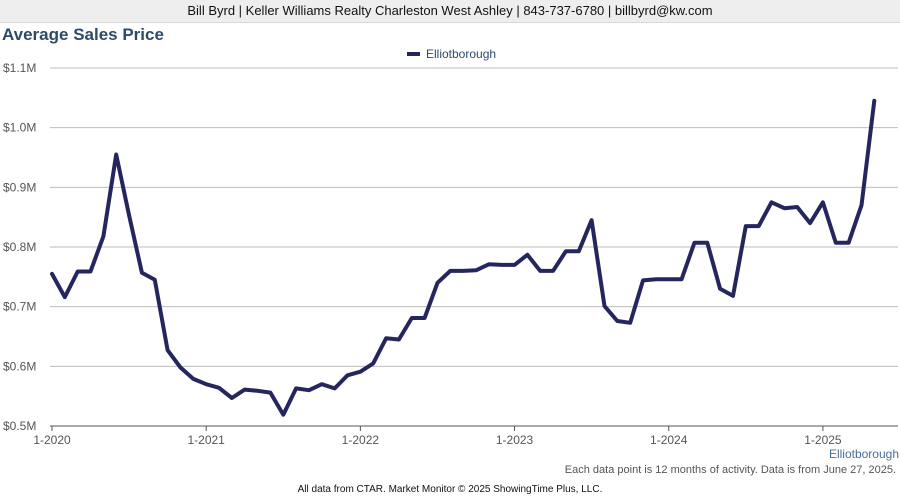  I want to click on x-tick-label: 1-2023, so click(515, 440).